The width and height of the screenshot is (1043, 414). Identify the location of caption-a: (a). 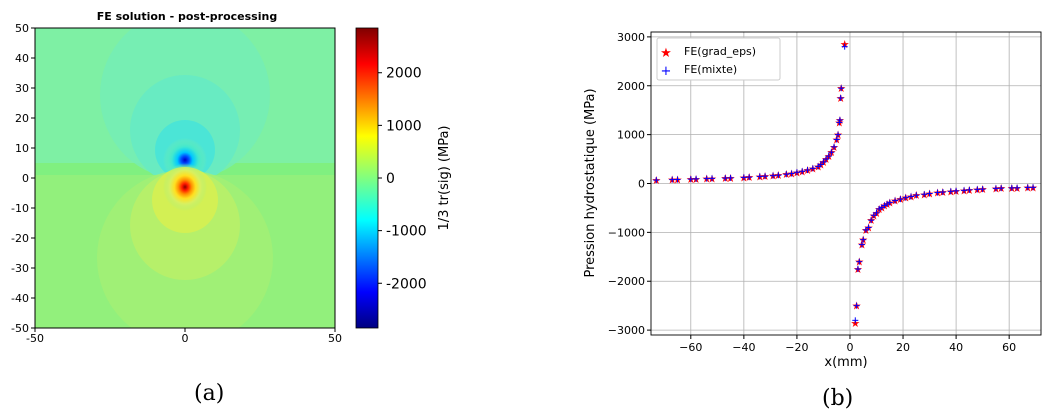
(209, 393).